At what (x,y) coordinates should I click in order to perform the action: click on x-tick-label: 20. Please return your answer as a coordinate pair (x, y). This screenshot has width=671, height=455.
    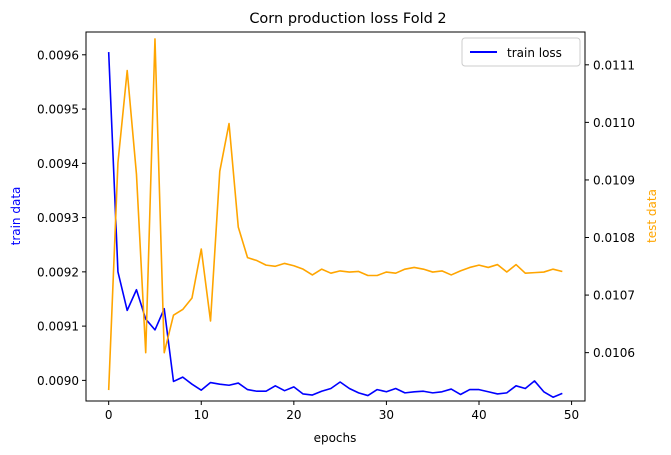
    Looking at the image, I should click on (293, 415).